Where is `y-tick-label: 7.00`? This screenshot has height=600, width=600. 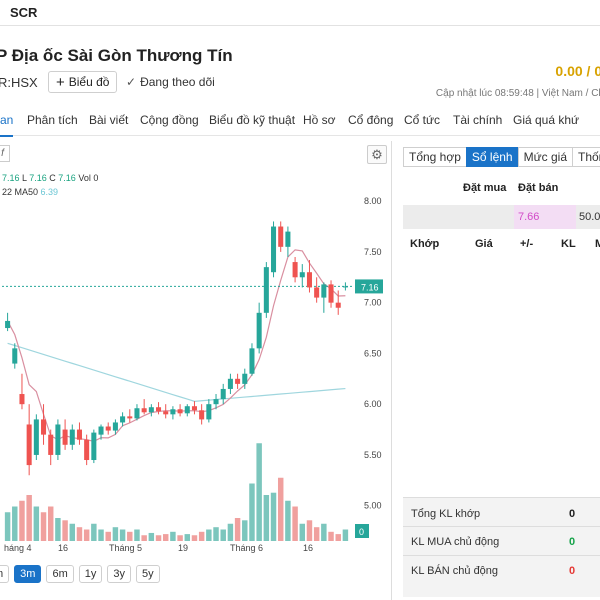 y-tick-label: 7.00 is located at coordinates (373, 303).